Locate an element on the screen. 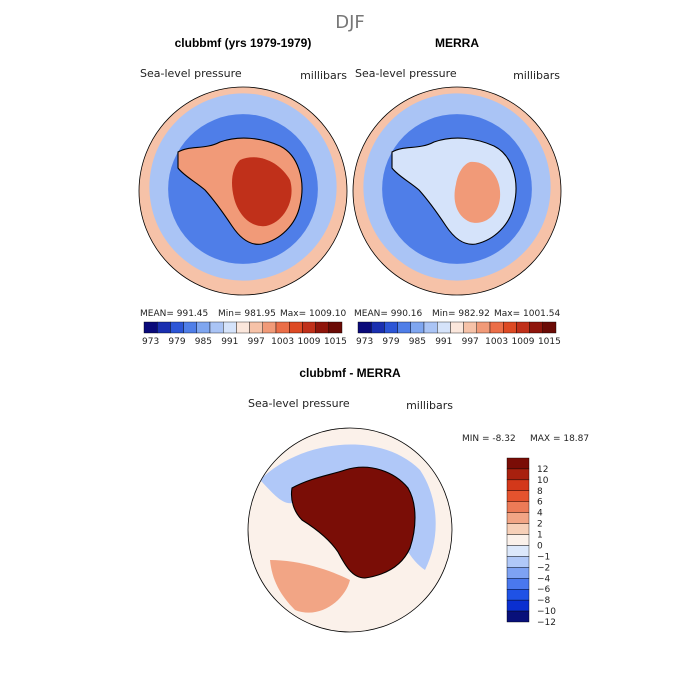 This screenshot has width=700, height=700. diff-cbar-tick: 0 is located at coordinates (540, 546).